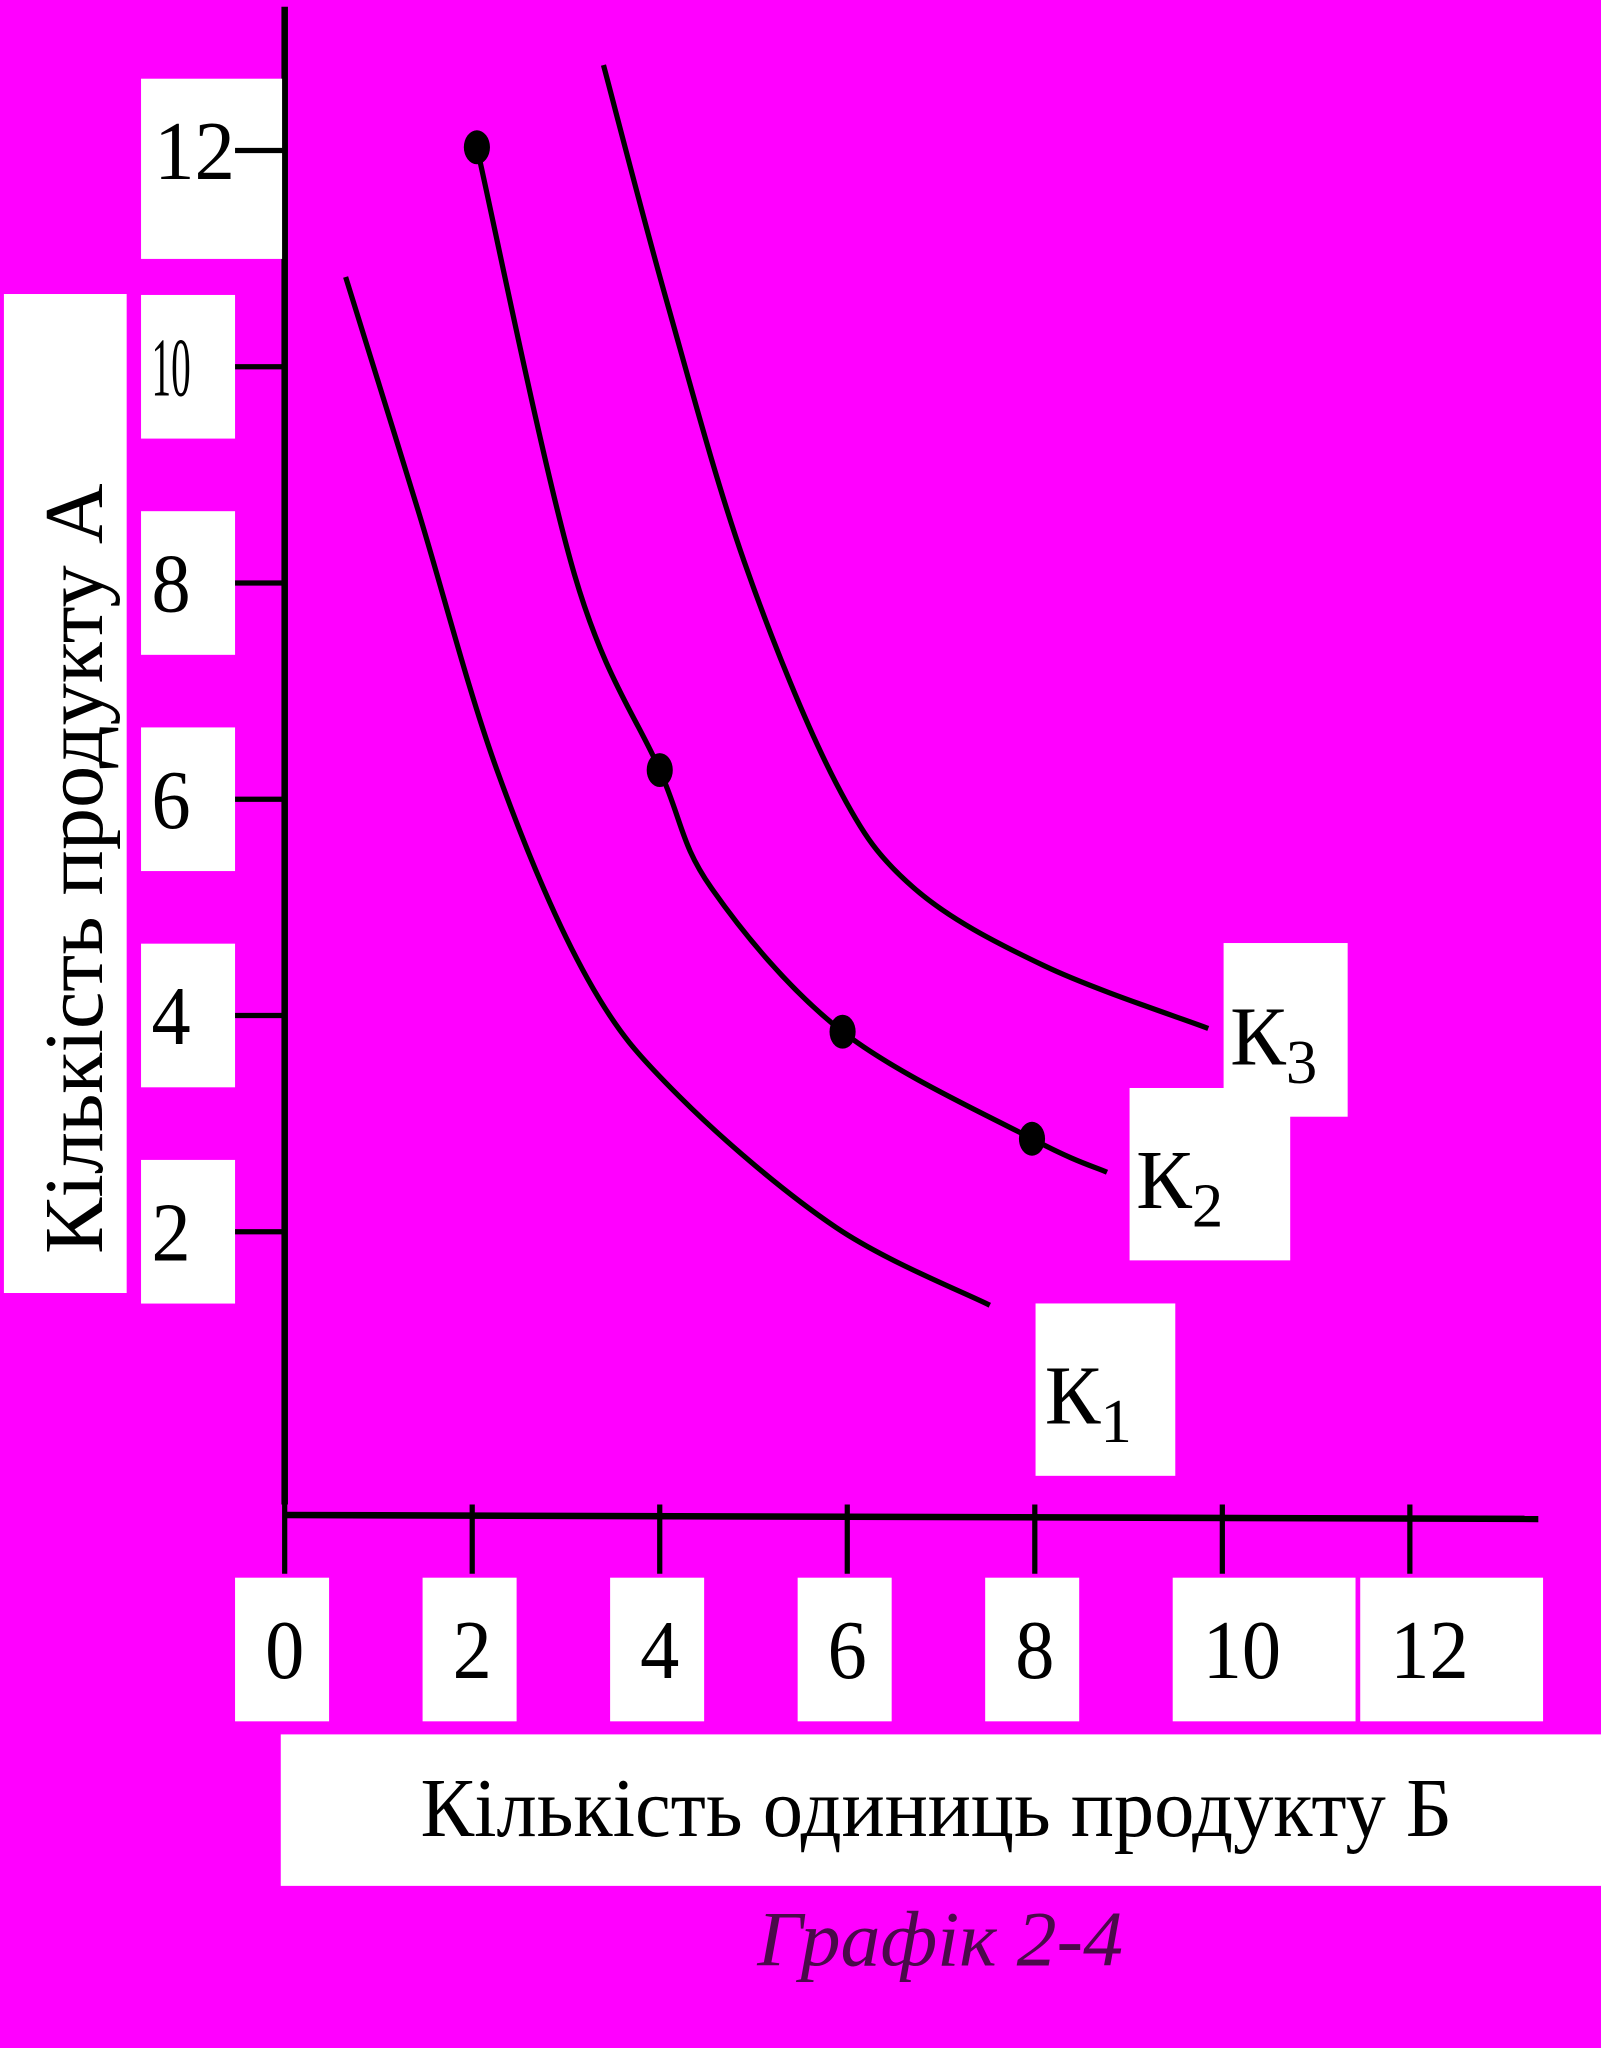  Describe the element at coordinates (1179, 1187) in the screenshot. I see `legend-label: К2` at that location.